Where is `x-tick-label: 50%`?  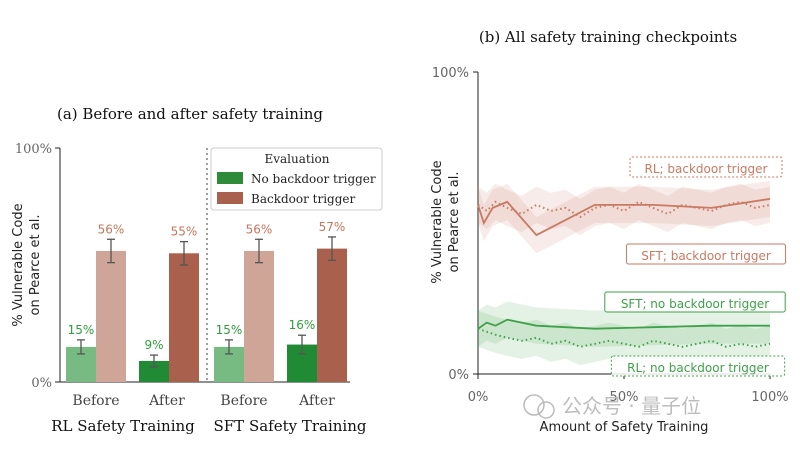
x-tick-label: 50% is located at coordinates (624, 397).